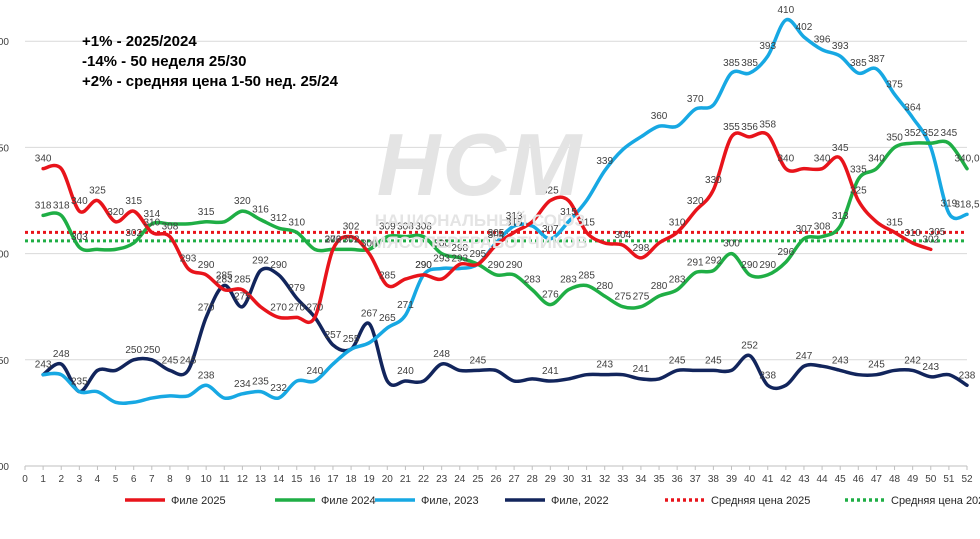 The image size is (980, 539). I want to click on x-tick-label: 40, so click(750, 479).